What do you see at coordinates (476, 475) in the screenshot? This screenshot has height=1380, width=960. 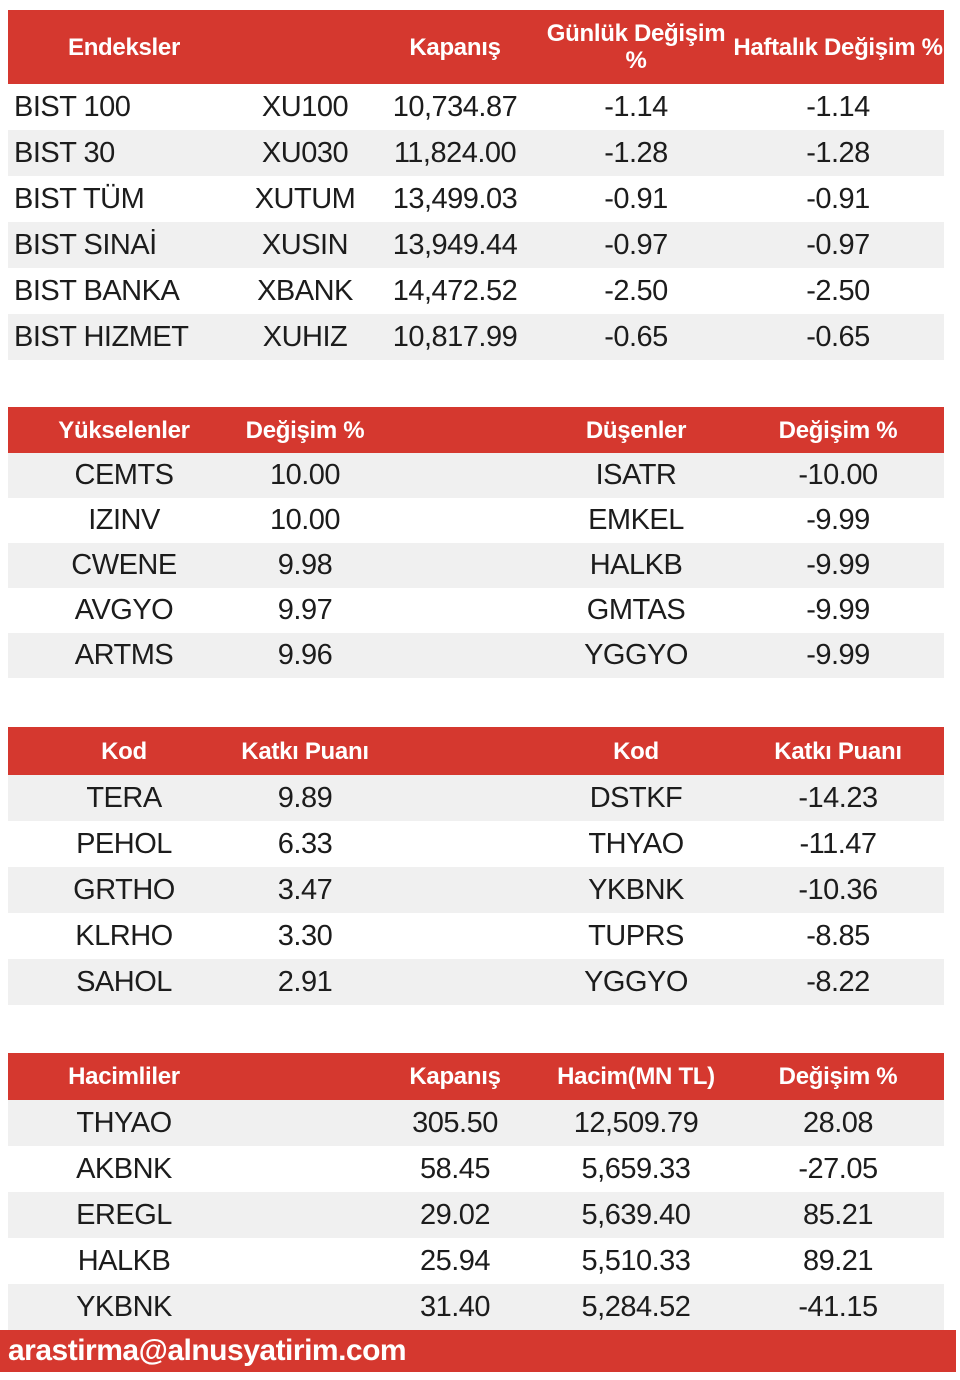 I see `table-row: CEMTS 10.00 ISATR -10.00` at bounding box center [476, 475].